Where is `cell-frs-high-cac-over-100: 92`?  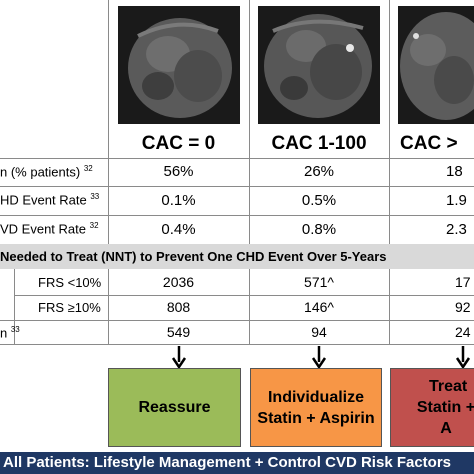
cell-frs-high-cac-over-100: 92 is located at coordinates (463, 307).